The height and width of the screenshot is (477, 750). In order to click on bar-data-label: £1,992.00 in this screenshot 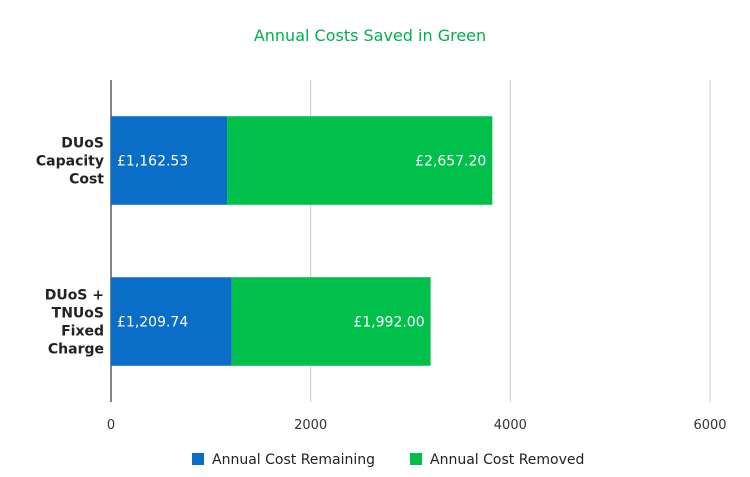, I will do `click(388, 323)`.